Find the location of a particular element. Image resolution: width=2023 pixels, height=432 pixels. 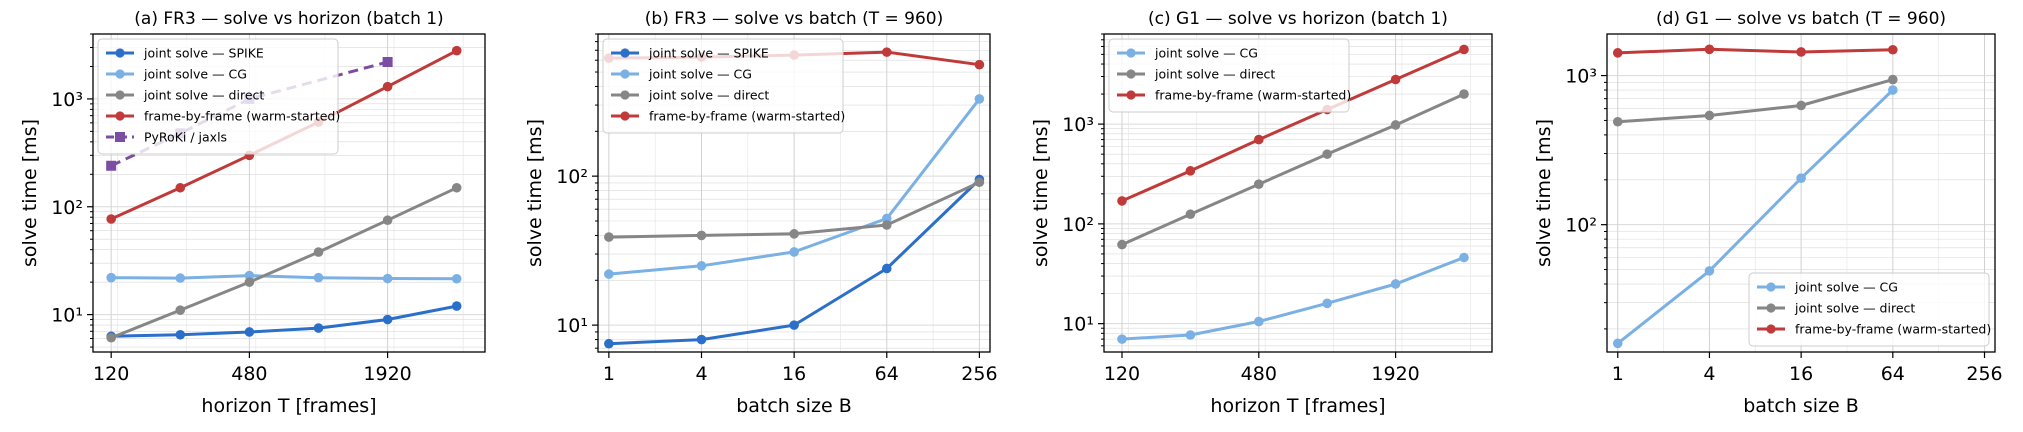

y-axis-label: solve time [ms] is located at coordinates (535, 193).